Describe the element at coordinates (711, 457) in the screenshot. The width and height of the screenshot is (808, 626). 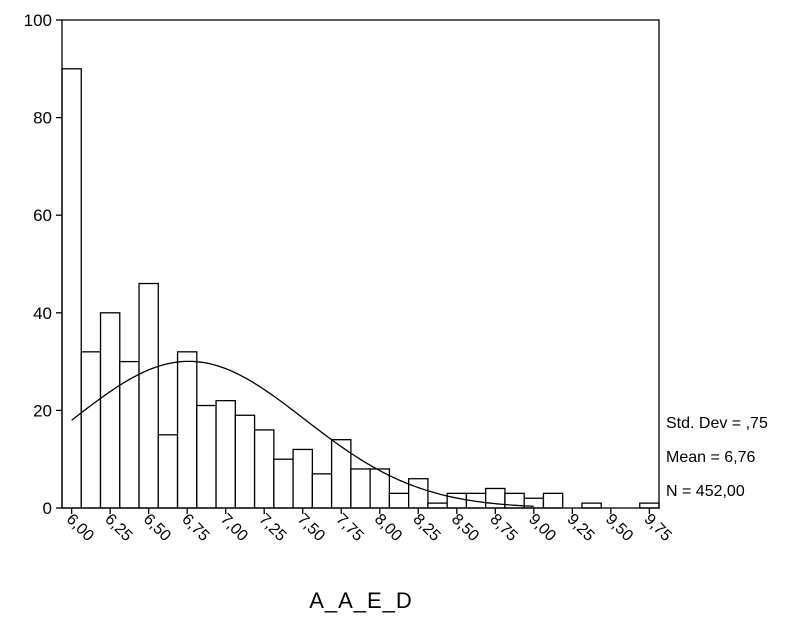
I see `mean-label: Mean = 6,76` at that location.